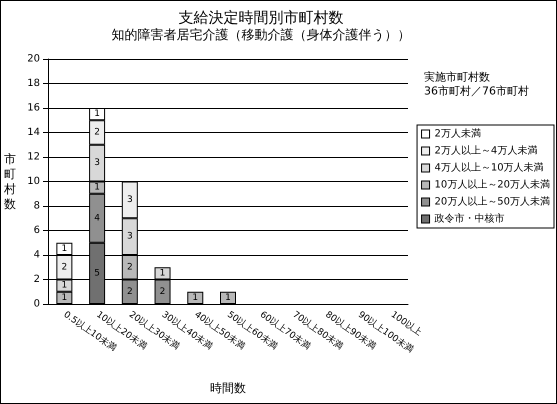 This screenshot has width=557, height=404. Describe the element at coordinates (469, 218) in the screenshot. I see `legend-label: 政令市・中核市` at that location.